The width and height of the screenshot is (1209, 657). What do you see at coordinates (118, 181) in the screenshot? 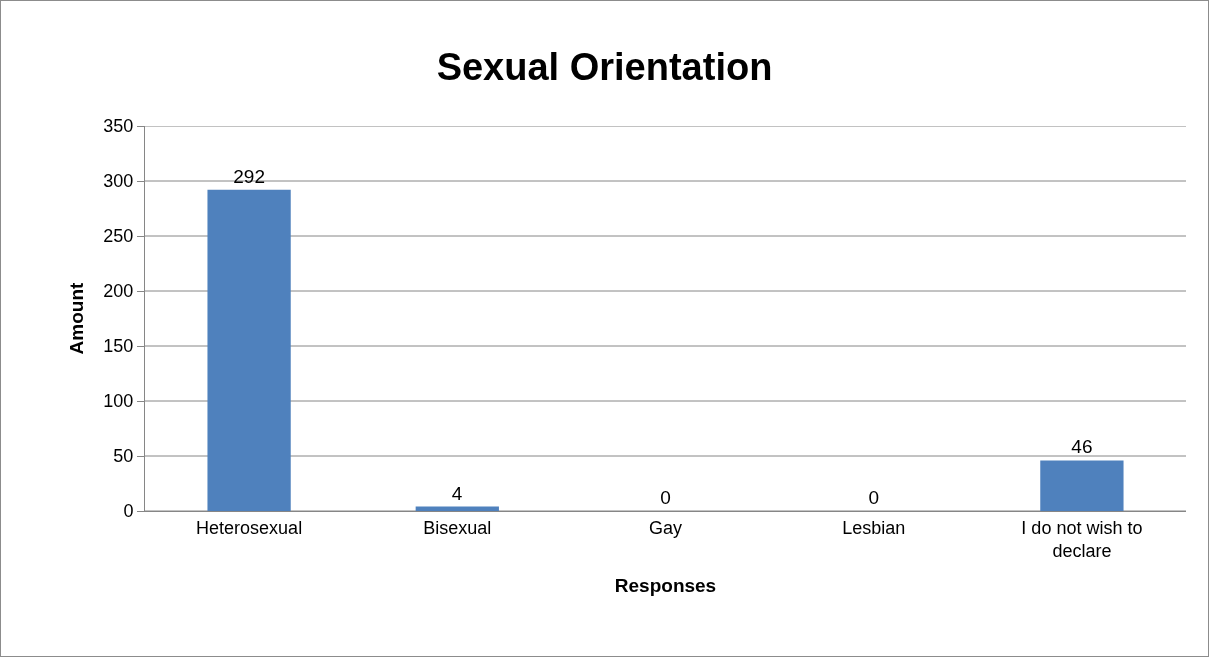
I see `y-tick-label: 300` at bounding box center [118, 181].